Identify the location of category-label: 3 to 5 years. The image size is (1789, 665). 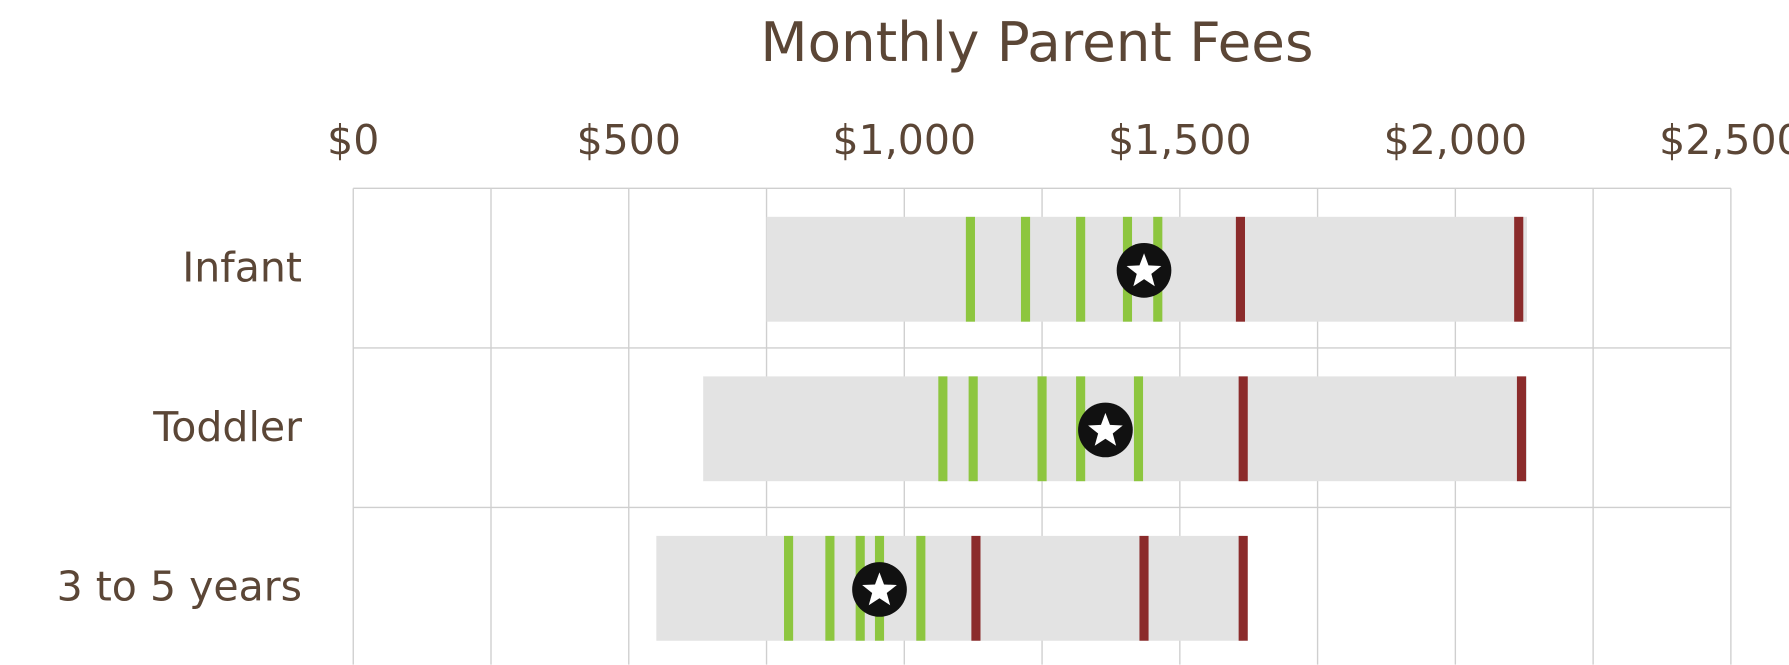
(179, 586).